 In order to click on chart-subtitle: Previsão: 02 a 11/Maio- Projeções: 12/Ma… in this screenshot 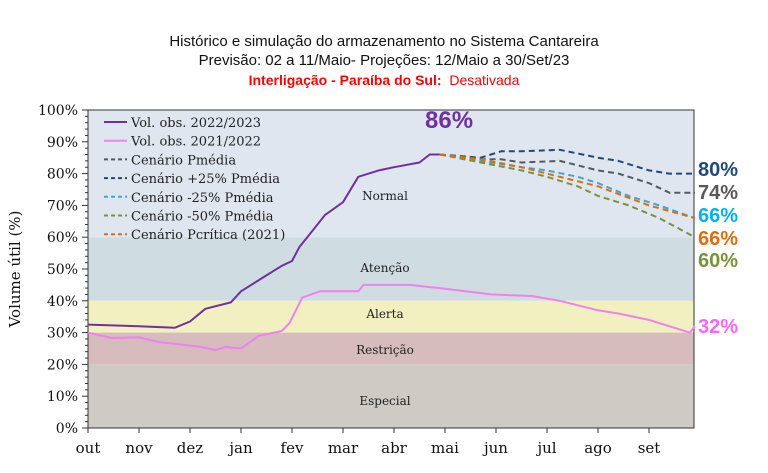, I will do `click(384, 60)`.